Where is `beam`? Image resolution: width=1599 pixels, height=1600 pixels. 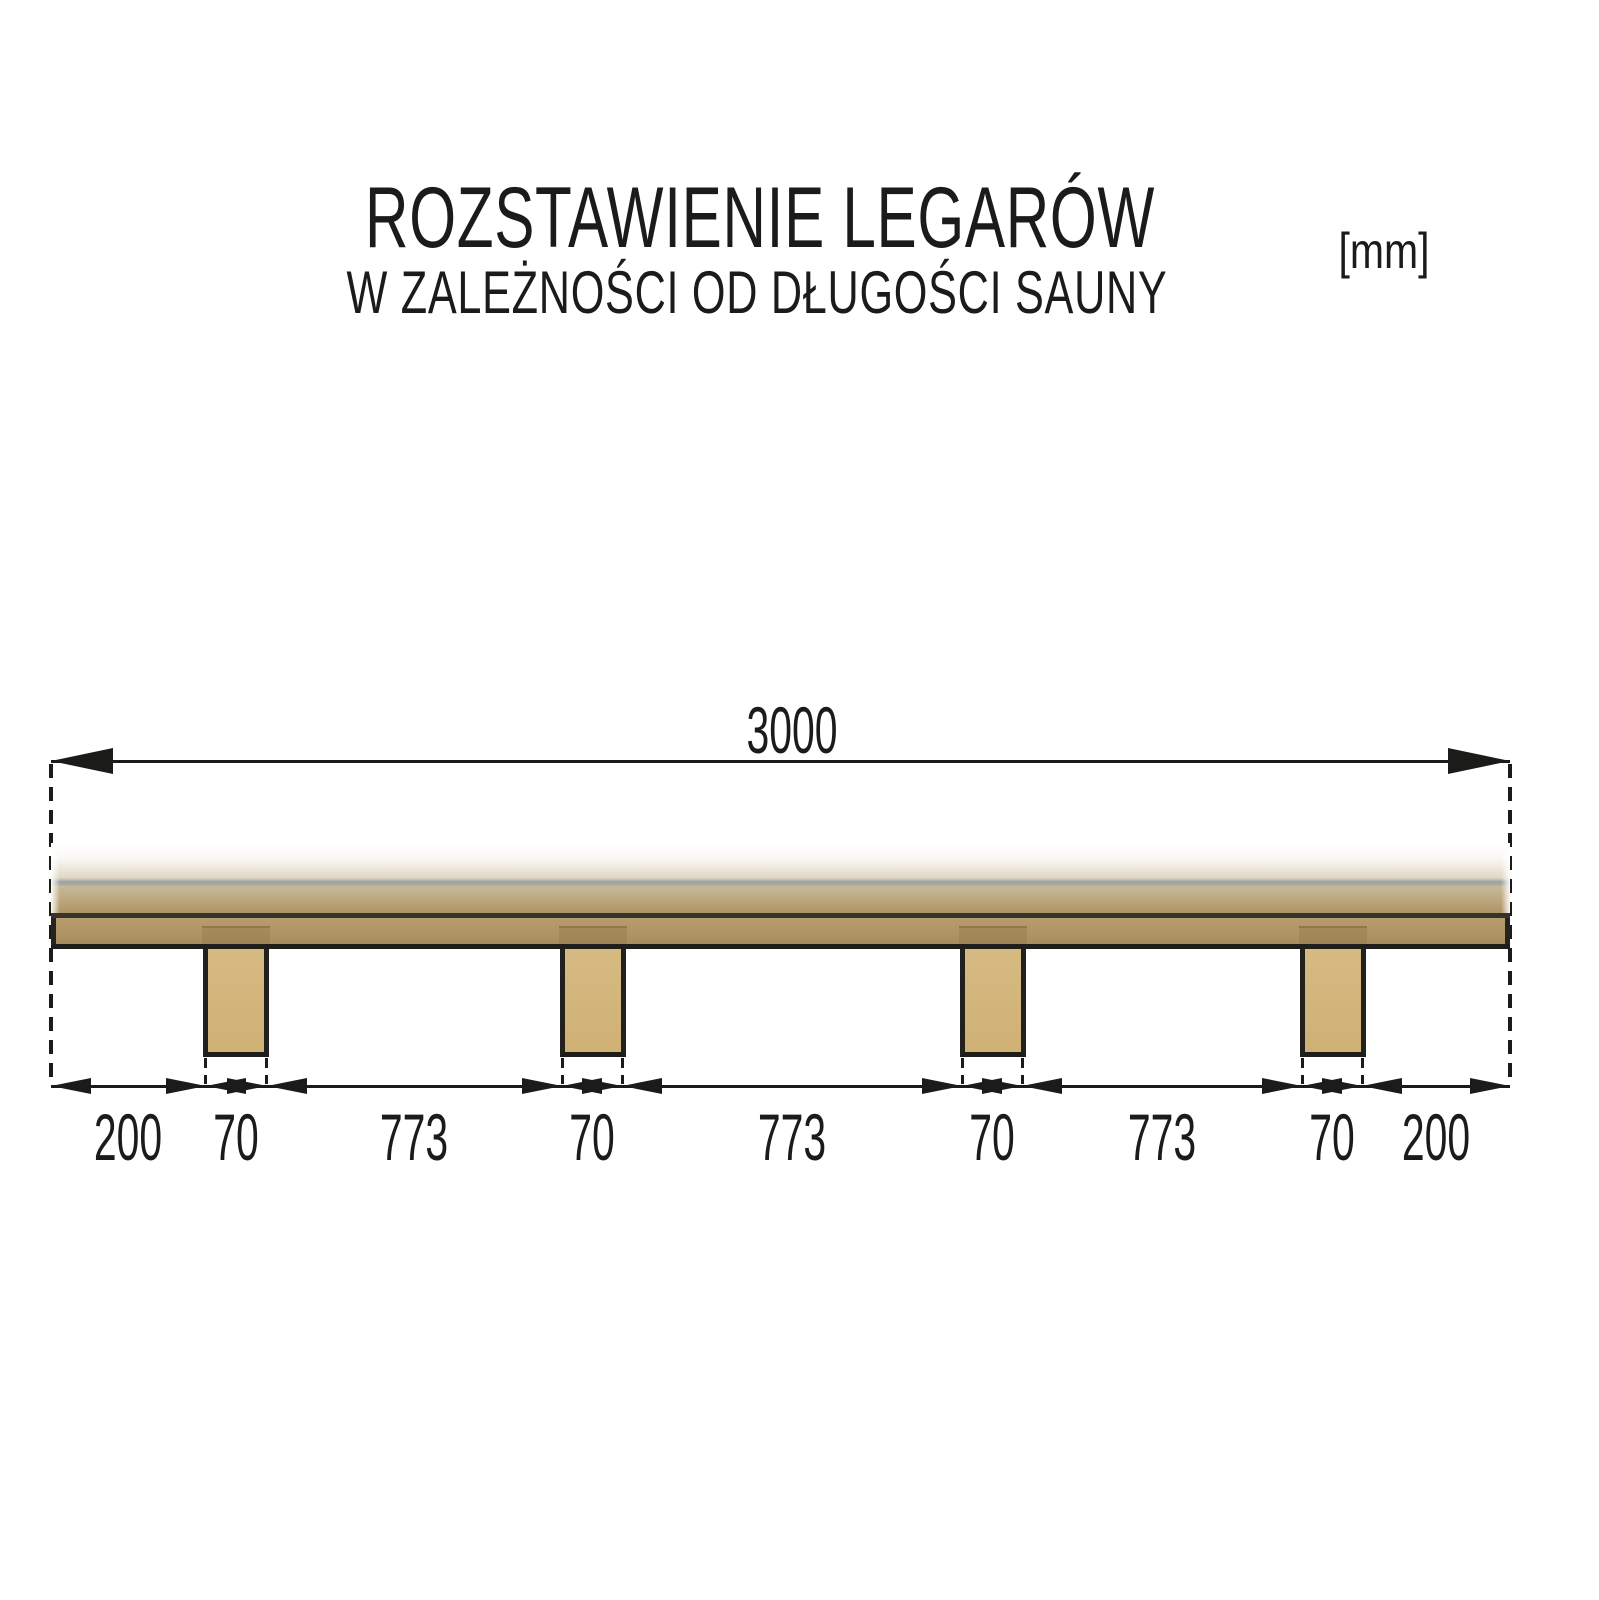 beam is located at coordinates (780, 931).